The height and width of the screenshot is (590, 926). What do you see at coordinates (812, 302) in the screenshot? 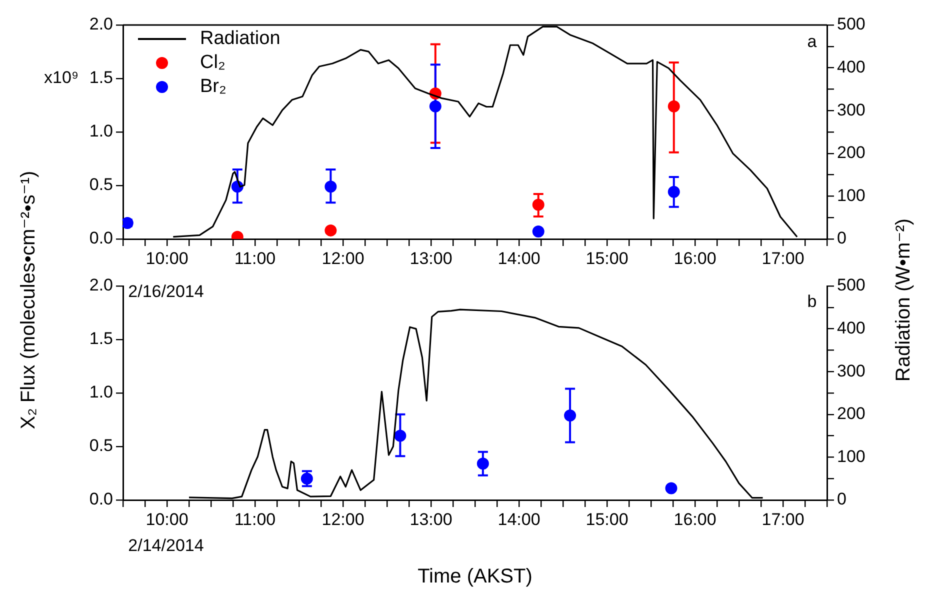
I see `annotation: b` at bounding box center [812, 302].